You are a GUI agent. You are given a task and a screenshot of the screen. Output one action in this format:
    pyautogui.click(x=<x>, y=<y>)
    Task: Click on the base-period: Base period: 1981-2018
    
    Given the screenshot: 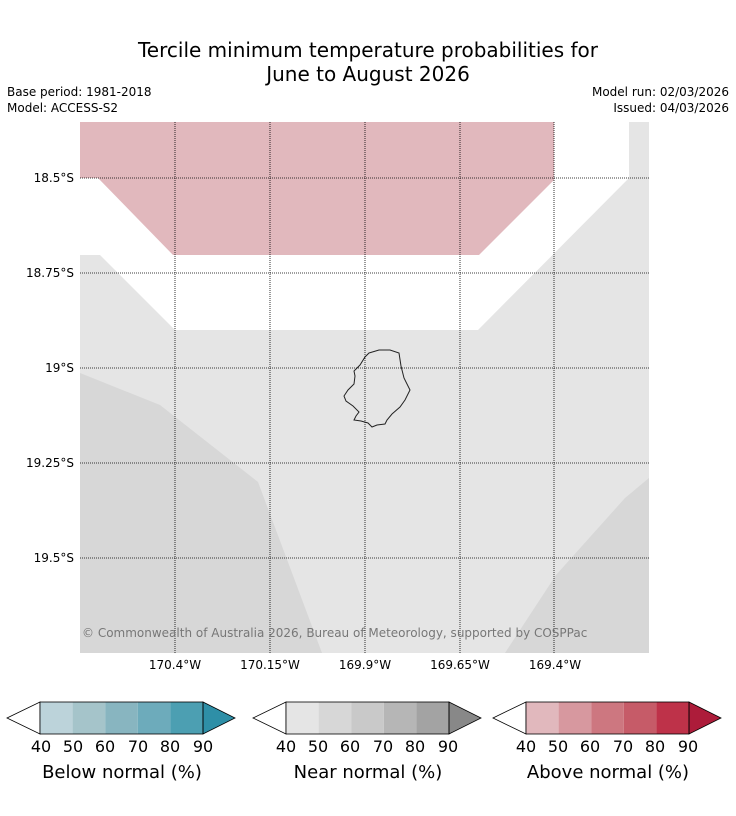 What is the action you would take?
    pyautogui.click(x=79, y=92)
    